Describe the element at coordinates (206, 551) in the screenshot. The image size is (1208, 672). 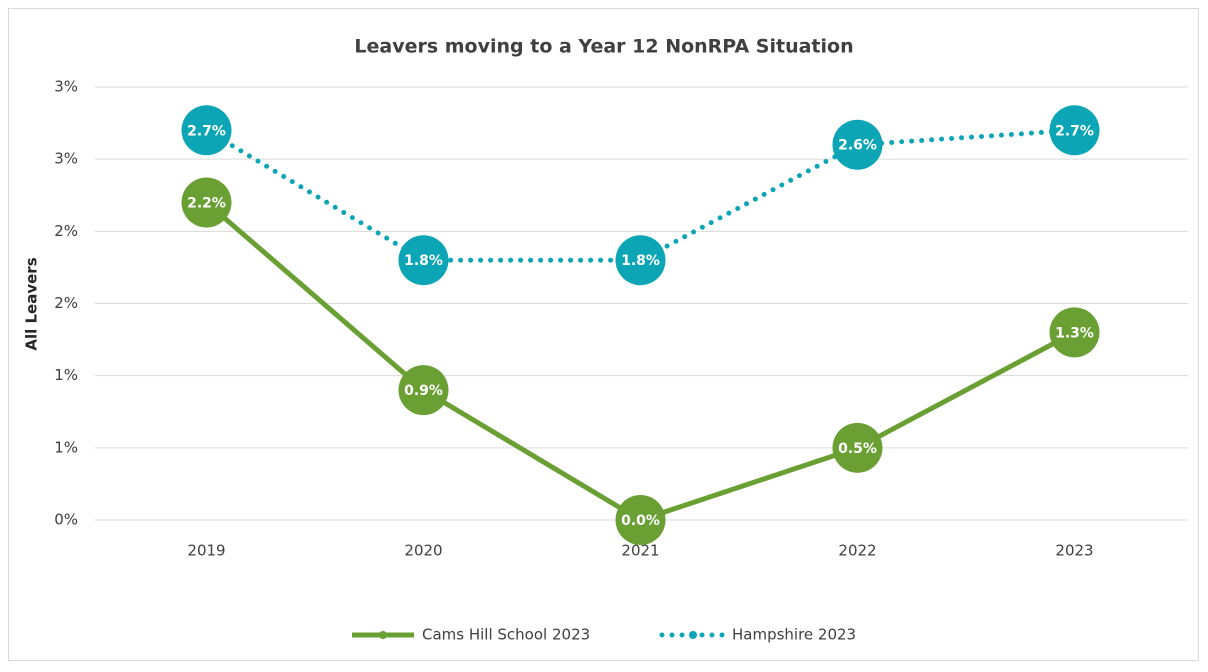
I see `x-tick-label: 2019` at that location.